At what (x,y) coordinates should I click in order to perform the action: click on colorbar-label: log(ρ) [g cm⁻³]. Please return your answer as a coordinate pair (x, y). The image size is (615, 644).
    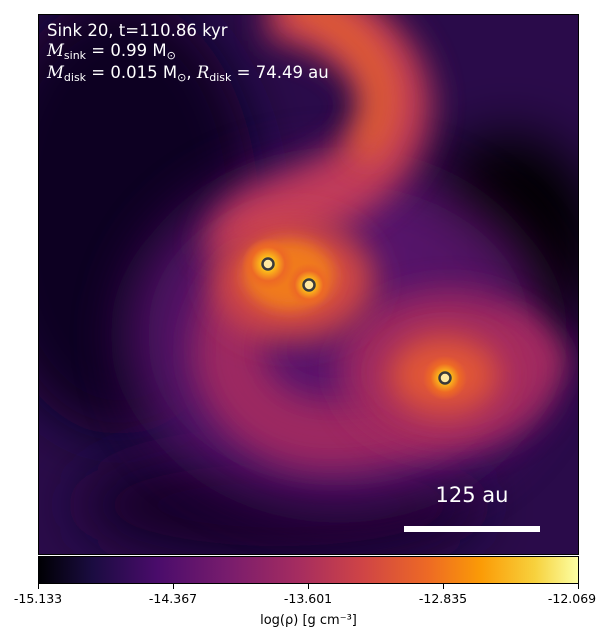
    Looking at the image, I should click on (308, 620).